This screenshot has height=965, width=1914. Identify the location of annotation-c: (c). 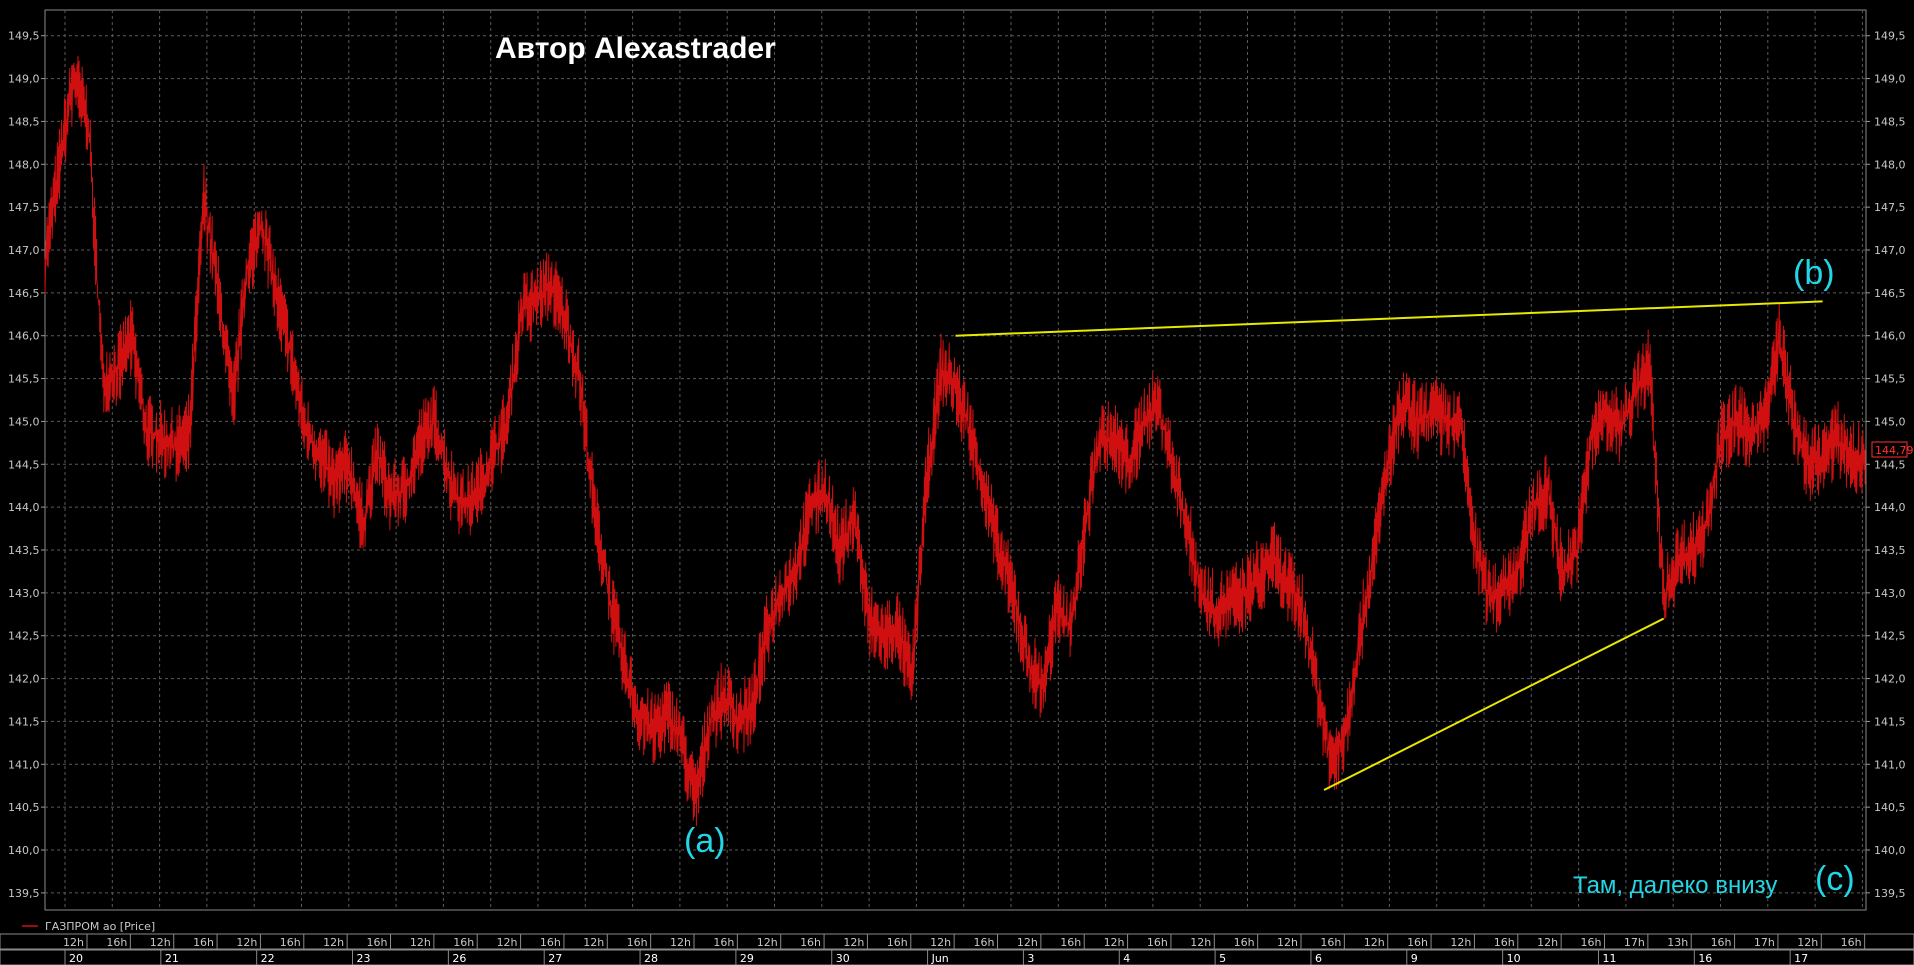
(1835, 879).